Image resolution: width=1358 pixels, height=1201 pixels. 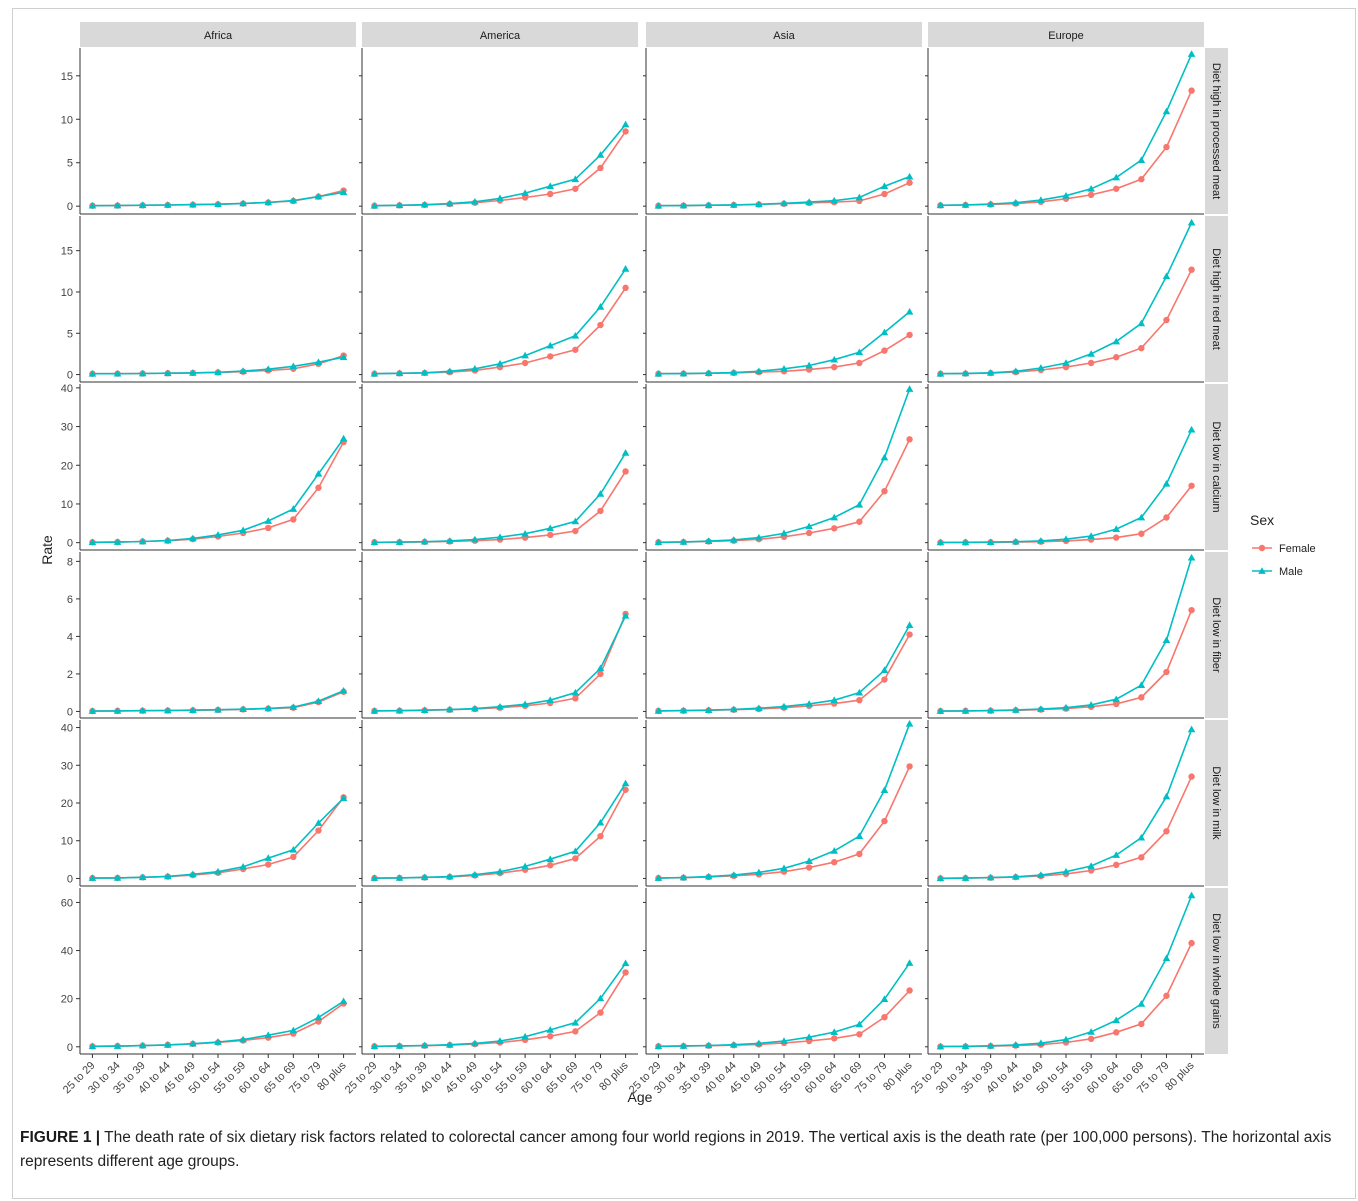 What do you see at coordinates (1066, 34) in the screenshot?
I see `strip-europe` at bounding box center [1066, 34].